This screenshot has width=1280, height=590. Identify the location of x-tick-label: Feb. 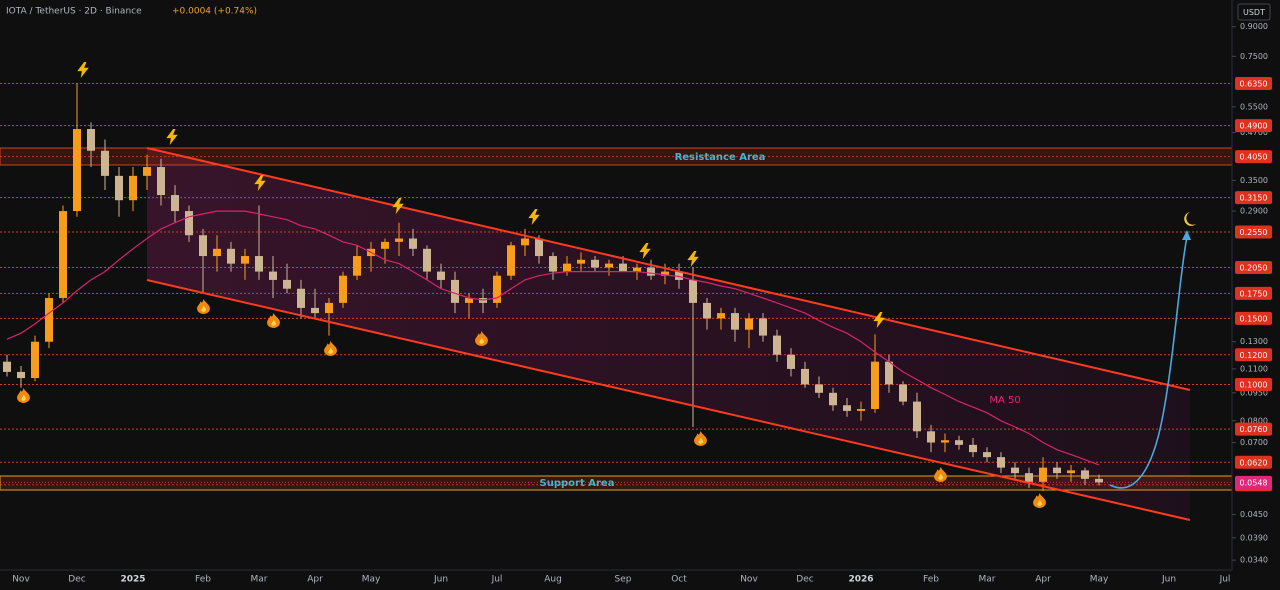
(931, 580).